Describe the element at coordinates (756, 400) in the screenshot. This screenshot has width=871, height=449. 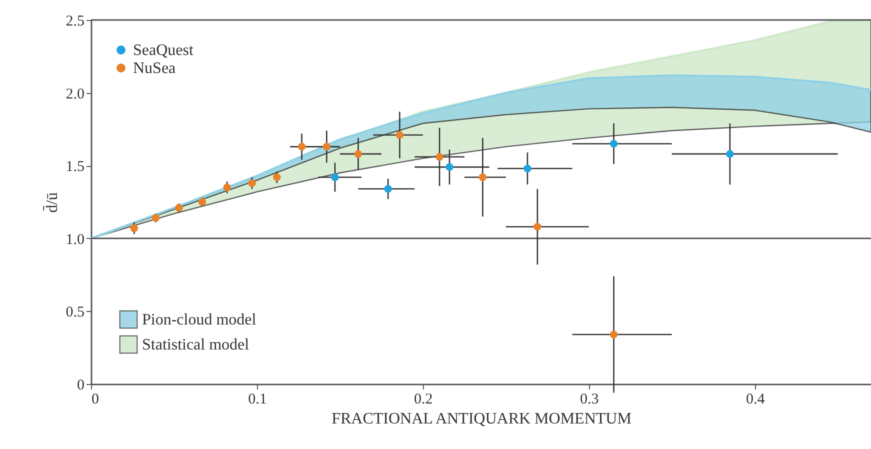
I see `x-tick-label: 0.4` at that location.